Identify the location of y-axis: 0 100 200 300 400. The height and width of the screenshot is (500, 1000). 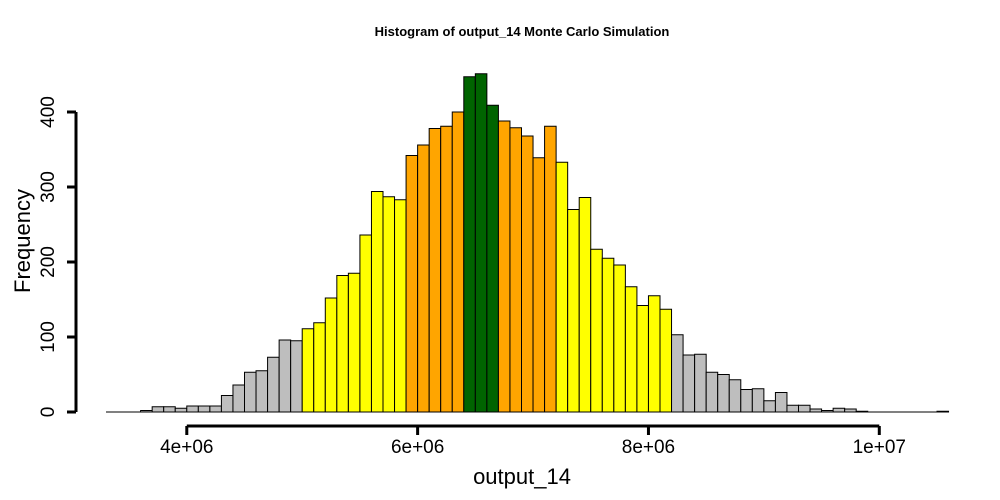
(58, 257).